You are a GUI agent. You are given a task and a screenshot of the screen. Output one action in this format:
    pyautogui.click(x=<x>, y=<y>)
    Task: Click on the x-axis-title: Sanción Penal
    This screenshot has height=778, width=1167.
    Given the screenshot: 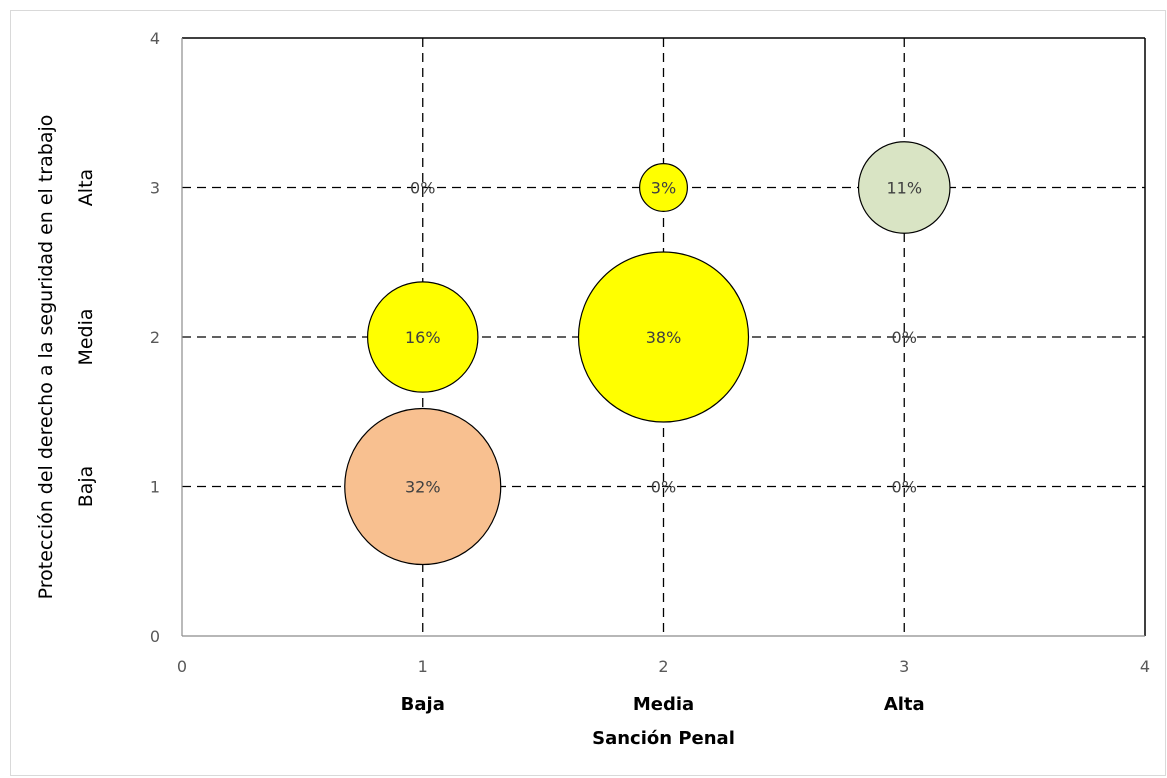 What is the action you would take?
    pyautogui.click(x=663, y=738)
    